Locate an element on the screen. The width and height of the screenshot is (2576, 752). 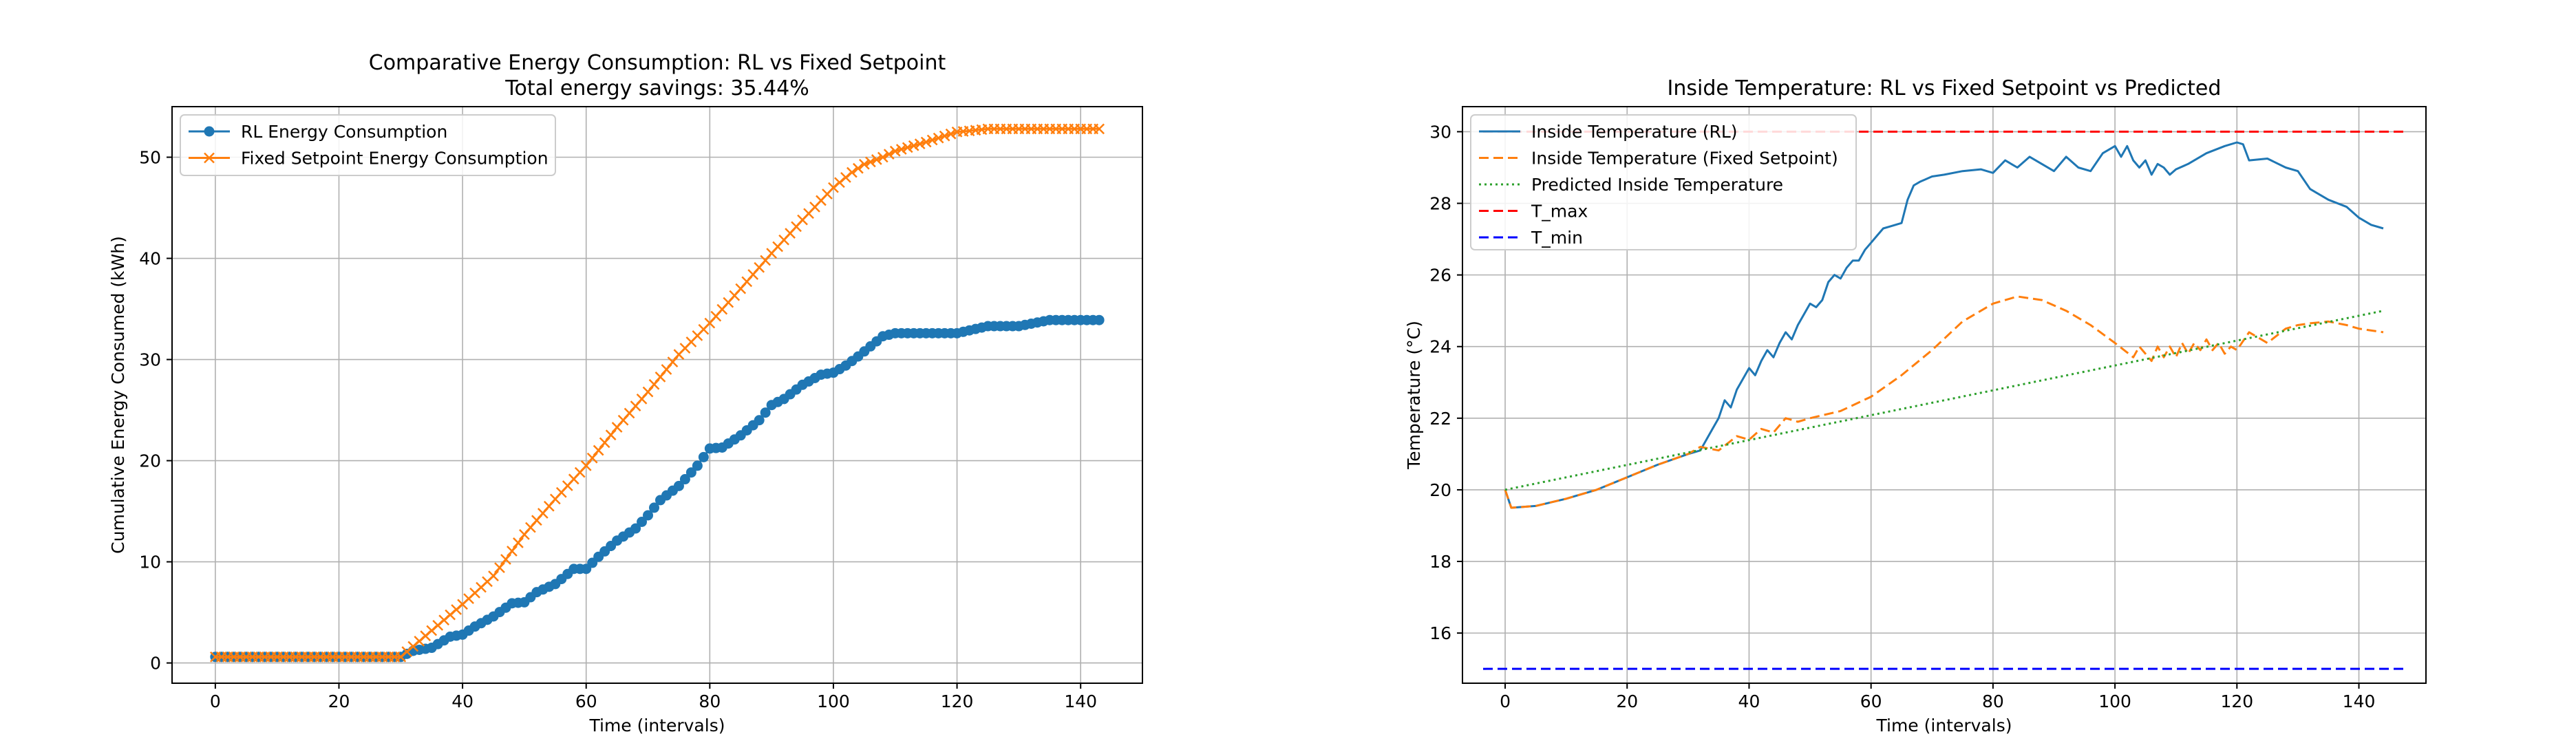
temperature-chart-legend-label: Inside Temperature (RL) is located at coordinates (1634, 132).